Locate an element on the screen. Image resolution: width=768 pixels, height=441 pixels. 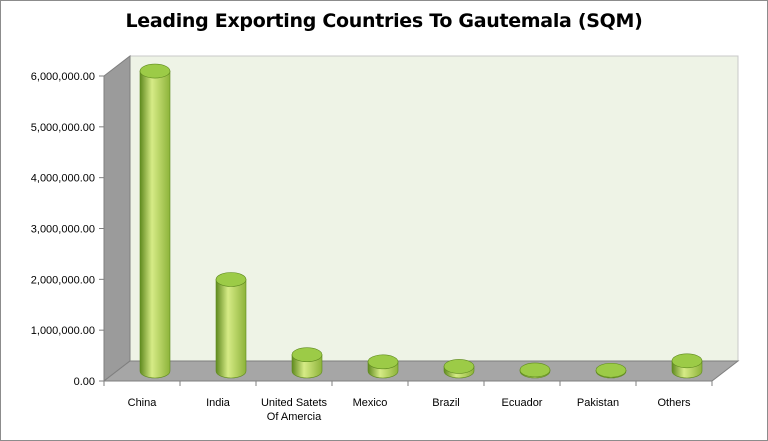
x-tick-label: China is located at coordinates (143, 403).